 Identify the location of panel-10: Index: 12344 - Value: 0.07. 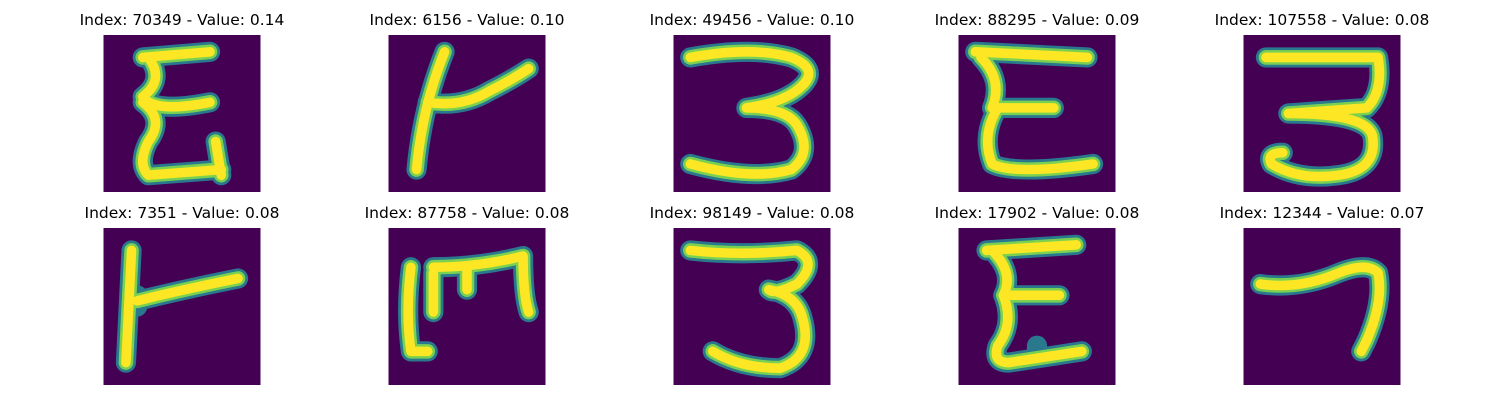
(1322, 289).